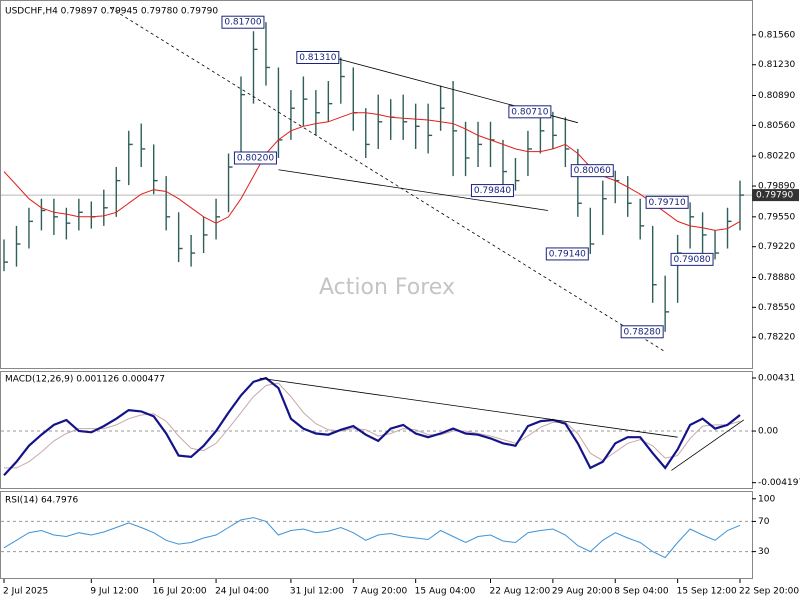  What do you see at coordinates (766, 499) in the screenshot?
I see `y-tick-label: 100` at bounding box center [766, 499].